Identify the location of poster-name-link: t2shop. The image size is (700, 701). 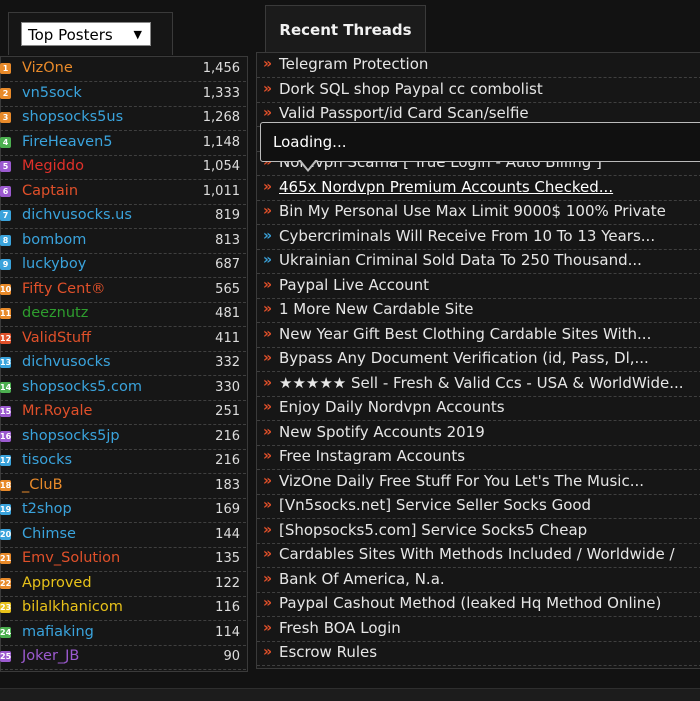
(47, 509).